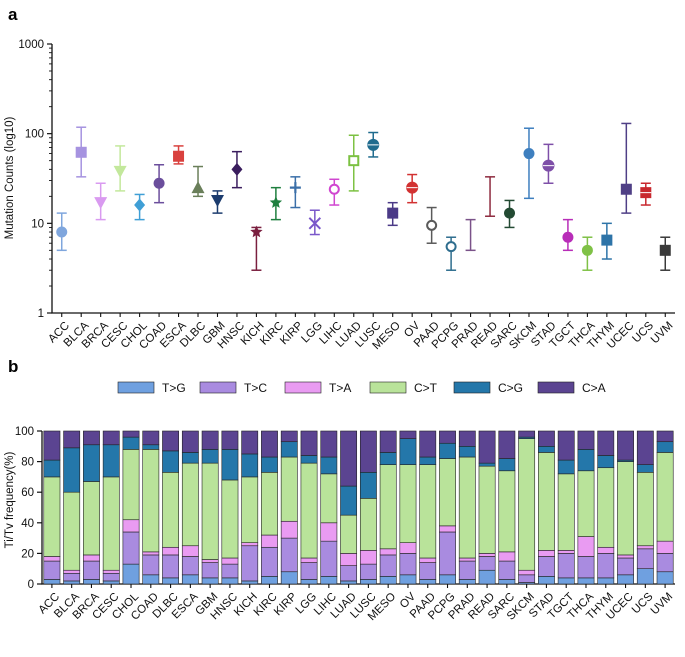 Image resolution: width=685 pixels, height=657 pixels. Describe the element at coordinates (136, 387) in the screenshot. I see `panel-b-legend-swatch` at that location.